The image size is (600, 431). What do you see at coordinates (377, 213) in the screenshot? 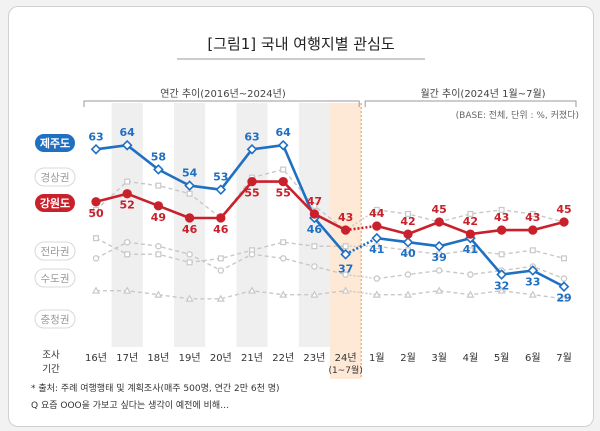
I see `data-label: 44` at bounding box center [377, 213].